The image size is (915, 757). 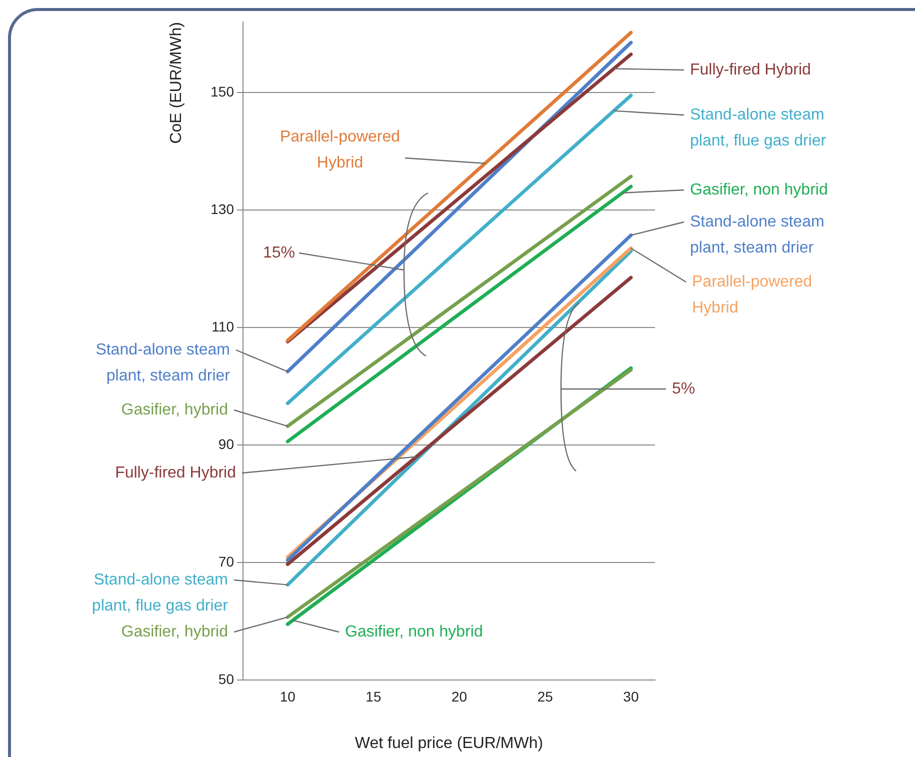 I want to click on y-tick-label: 110, so click(x=223, y=326).